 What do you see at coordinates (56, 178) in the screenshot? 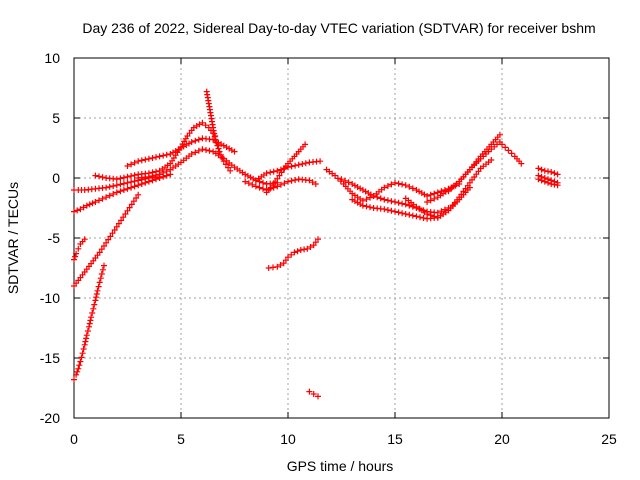
I see `y-tick-label: 0` at bounding box center [56, 178].